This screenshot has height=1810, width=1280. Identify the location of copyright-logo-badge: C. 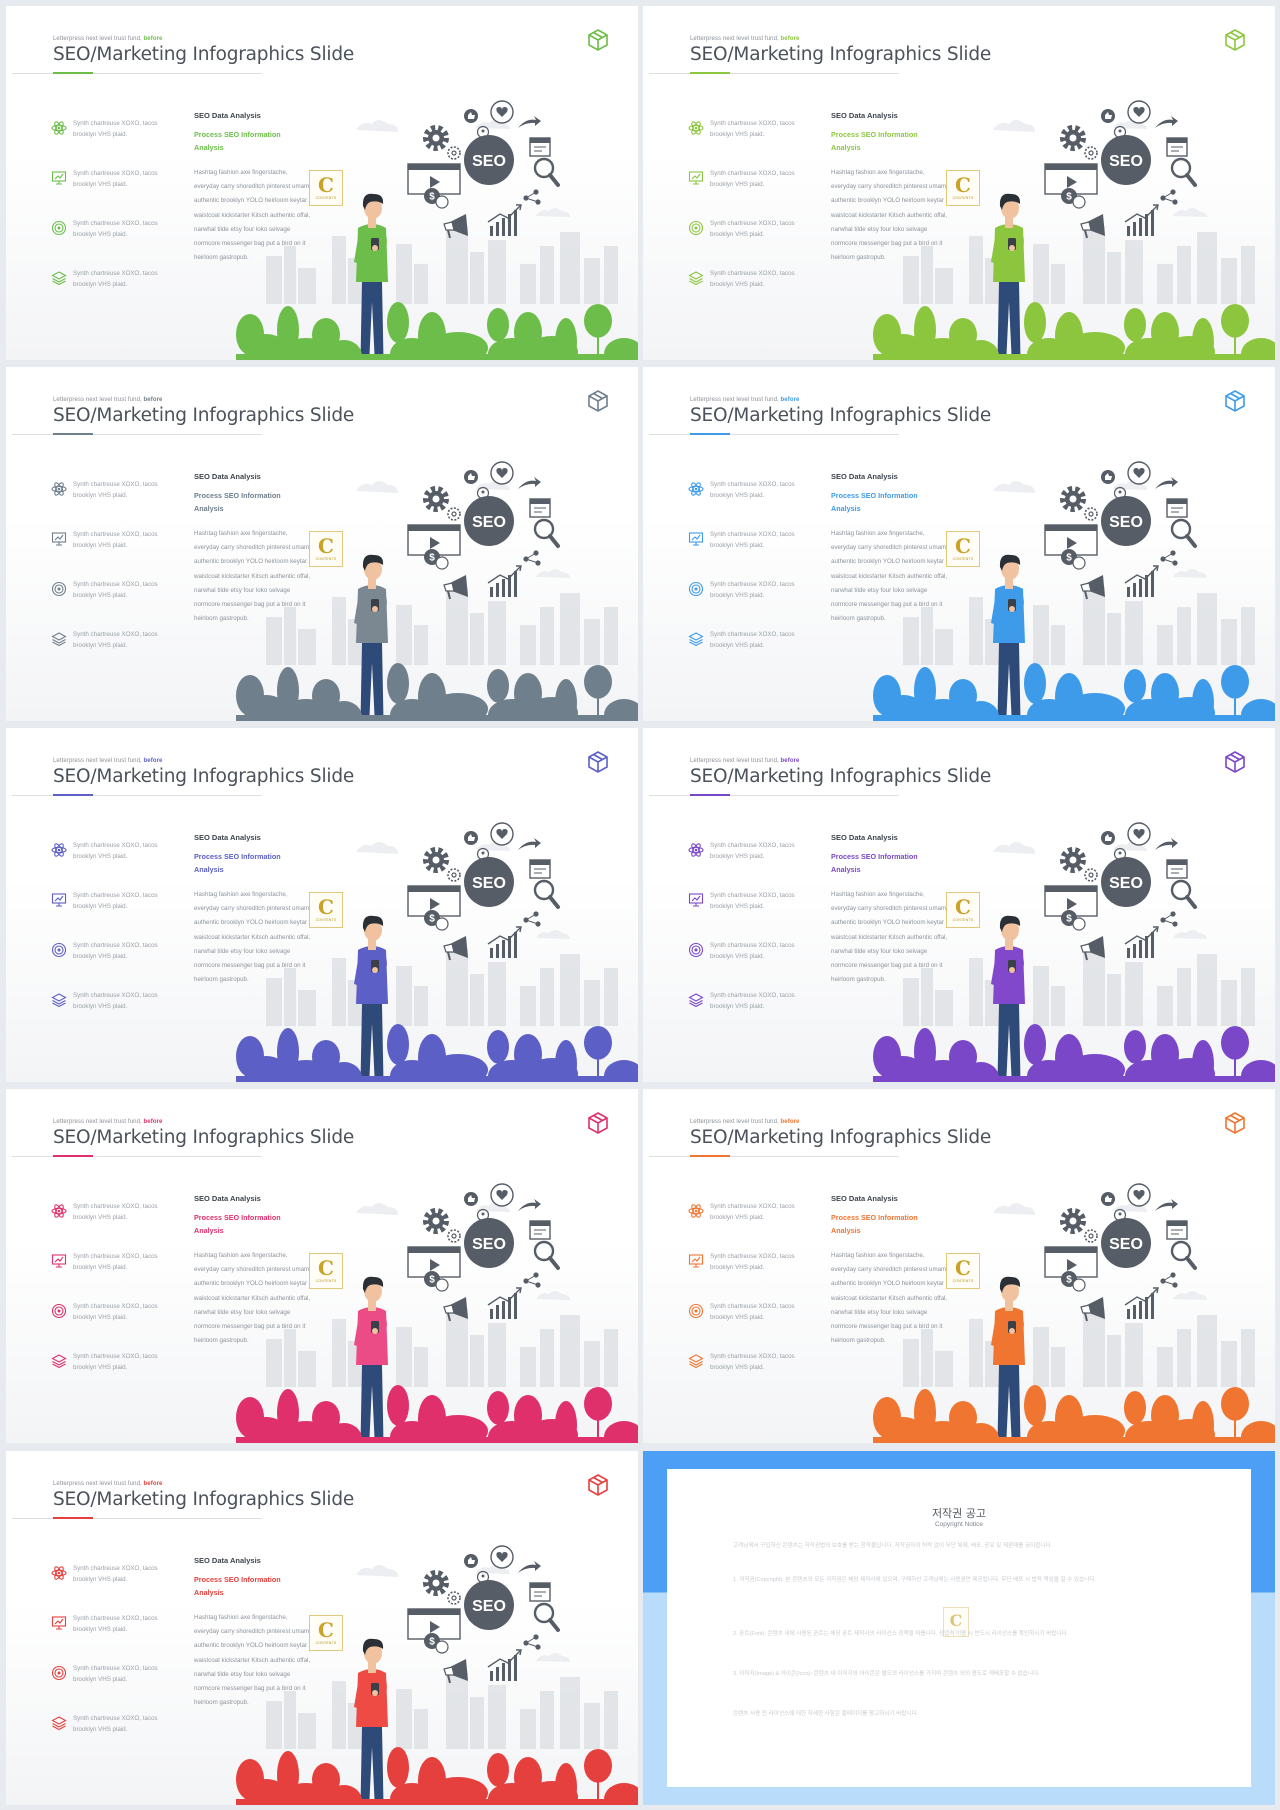
(956, 1622).